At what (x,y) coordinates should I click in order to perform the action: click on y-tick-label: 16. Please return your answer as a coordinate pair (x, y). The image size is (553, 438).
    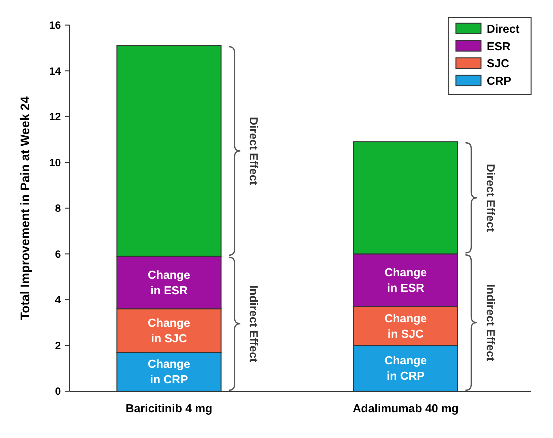
    Looking at the image, I should click on (55, 26).